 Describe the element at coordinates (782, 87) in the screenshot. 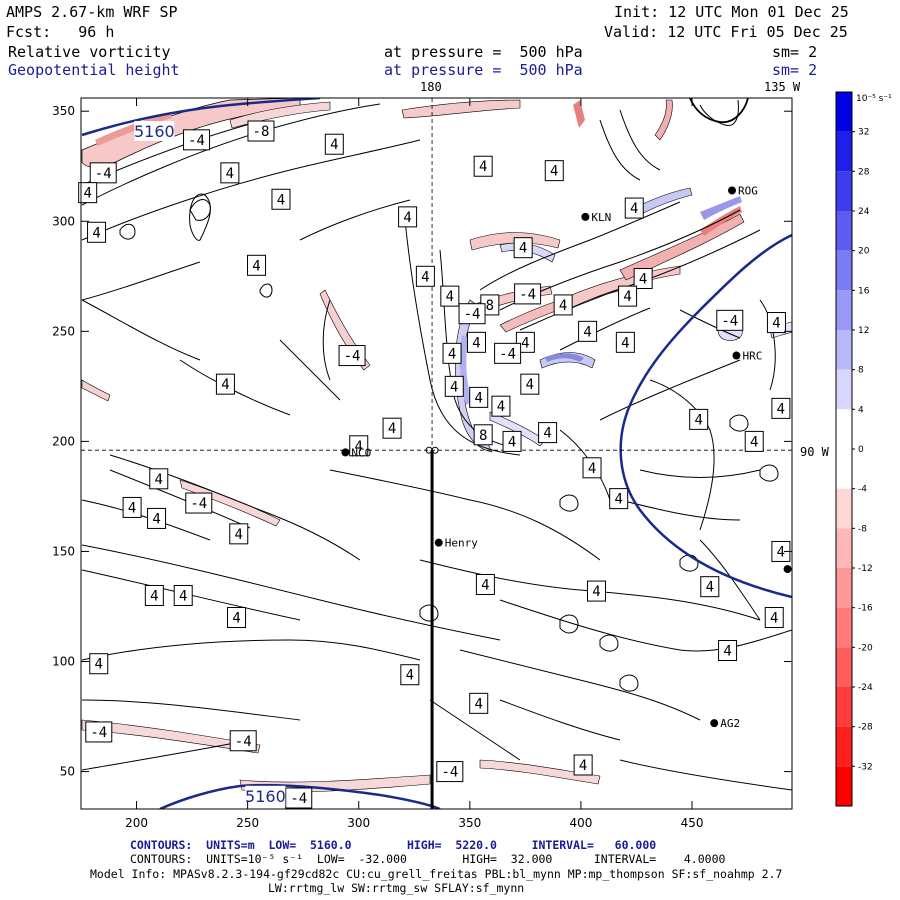

I see `lon-135w-label: 135 W` at that location.